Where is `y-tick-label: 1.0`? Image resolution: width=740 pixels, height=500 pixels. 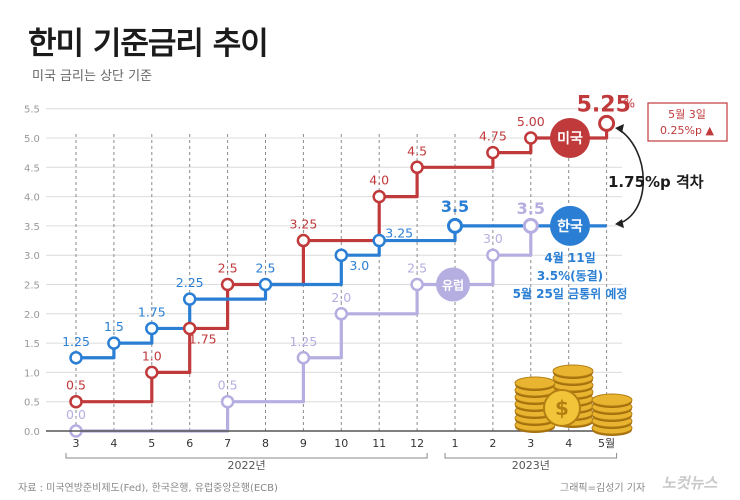
y-tick-label: 1.0 is located at coordinates (32, 373).